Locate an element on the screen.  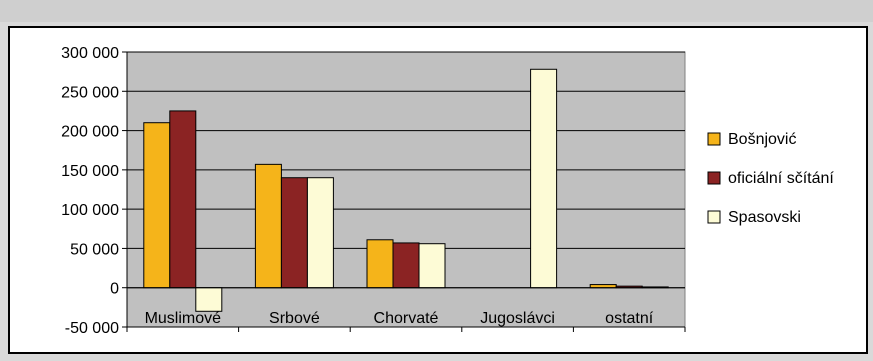
x-tick-label: Srbové is located at coordinates (294, 318).